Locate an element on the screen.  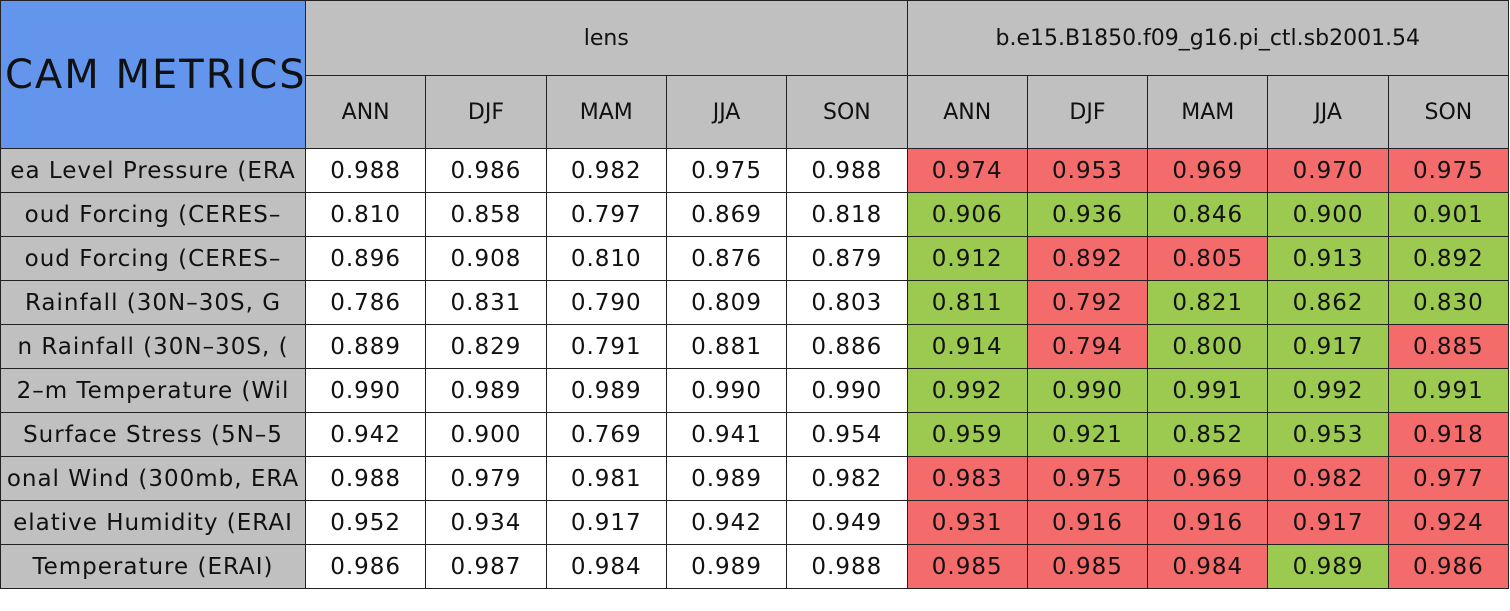
metric-cell: 0.794 is located at coordinates (1087, 346).